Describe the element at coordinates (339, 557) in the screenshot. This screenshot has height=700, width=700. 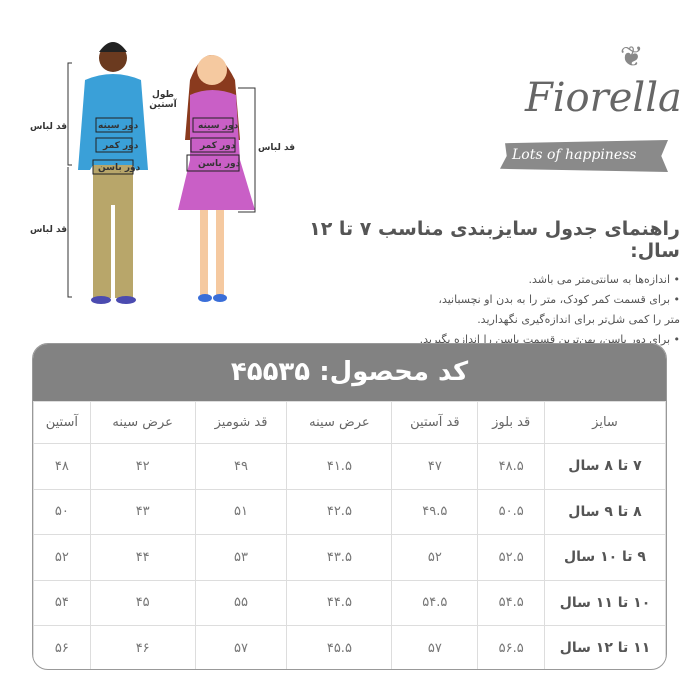
I see `value-cell: ۴۳.۵` at that location.